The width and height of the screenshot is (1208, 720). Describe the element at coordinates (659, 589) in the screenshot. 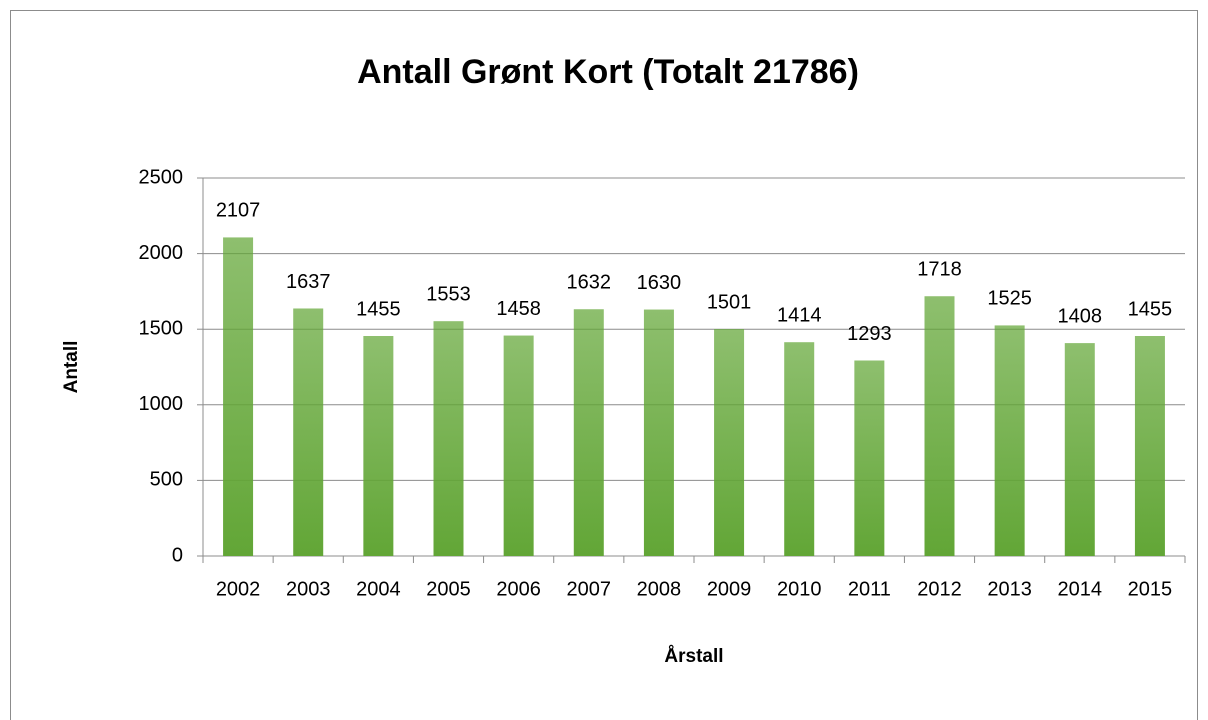

I see `x-tick-label: 2008` at that location.